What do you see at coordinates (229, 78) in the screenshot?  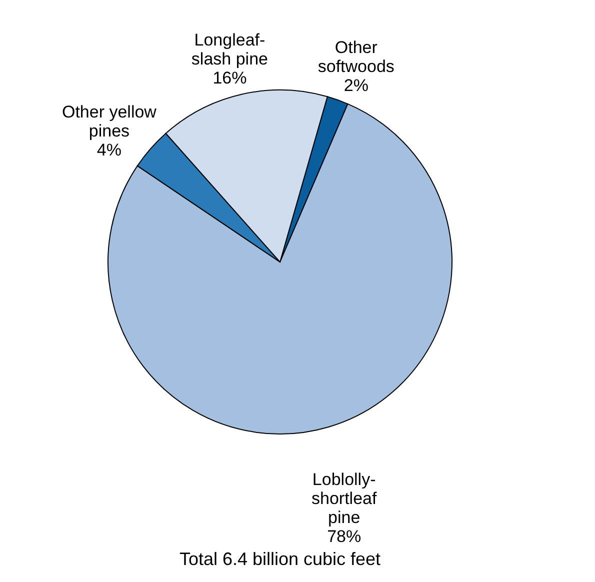 I see `data-label: 16%` at bounding box center [229, 78].